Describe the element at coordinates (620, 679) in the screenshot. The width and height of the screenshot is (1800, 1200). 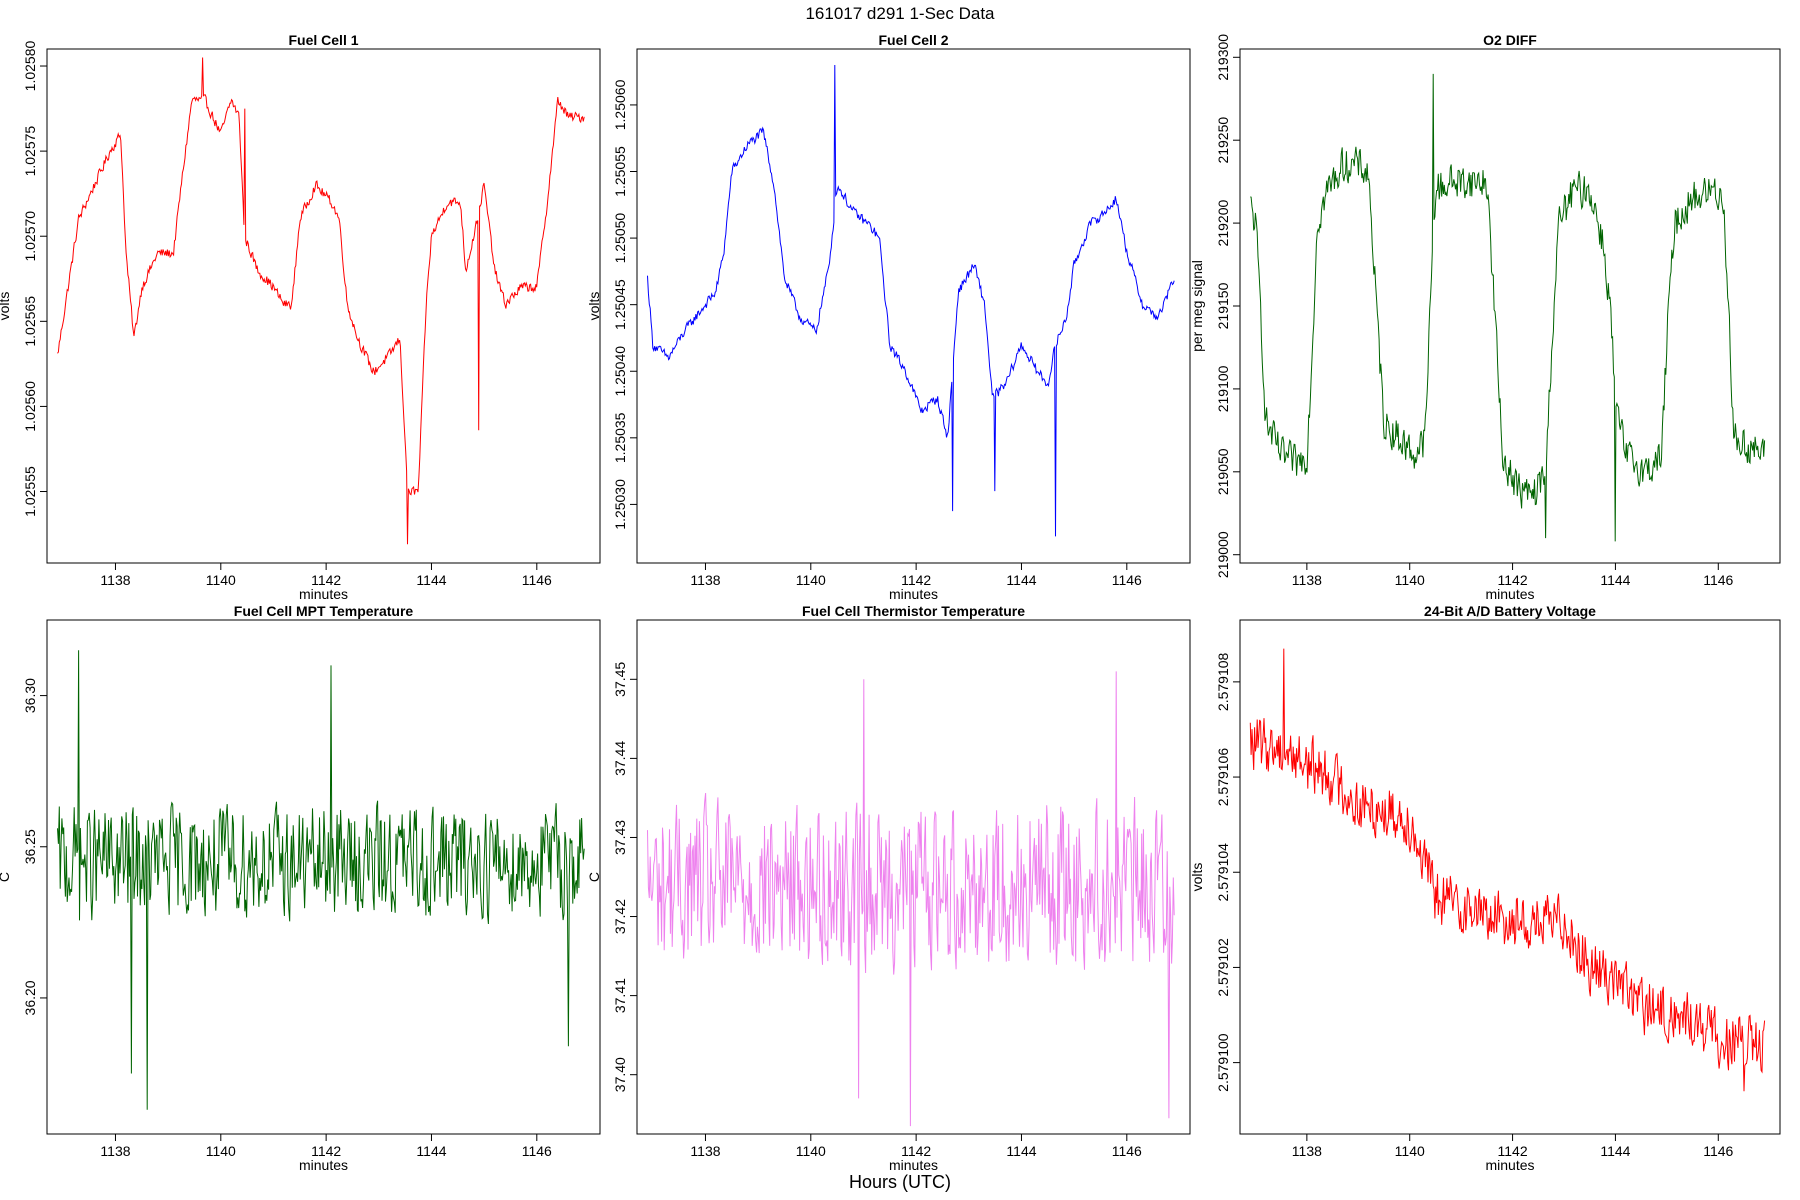
I see `y-tick-label: 37.45` at that location.